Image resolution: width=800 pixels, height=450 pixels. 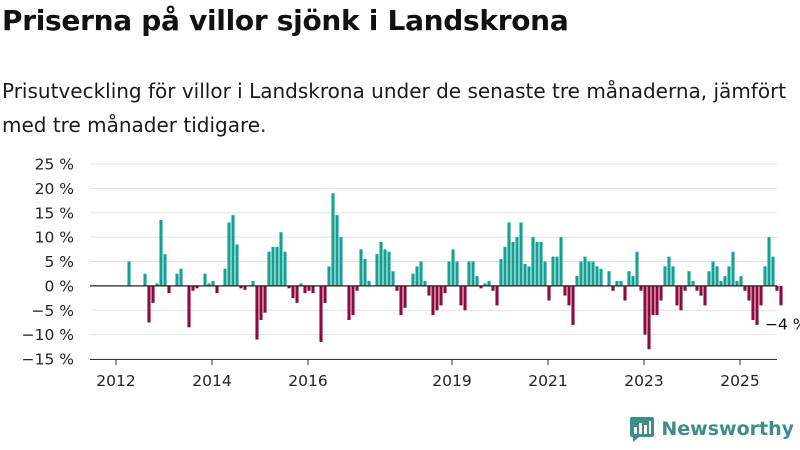 What do you see at coordinates (433, 374) in the screenshot?
I see `x-axis: 2012 2014 2016 2019 2021 2023 2025` at bounding box center [433, 374].